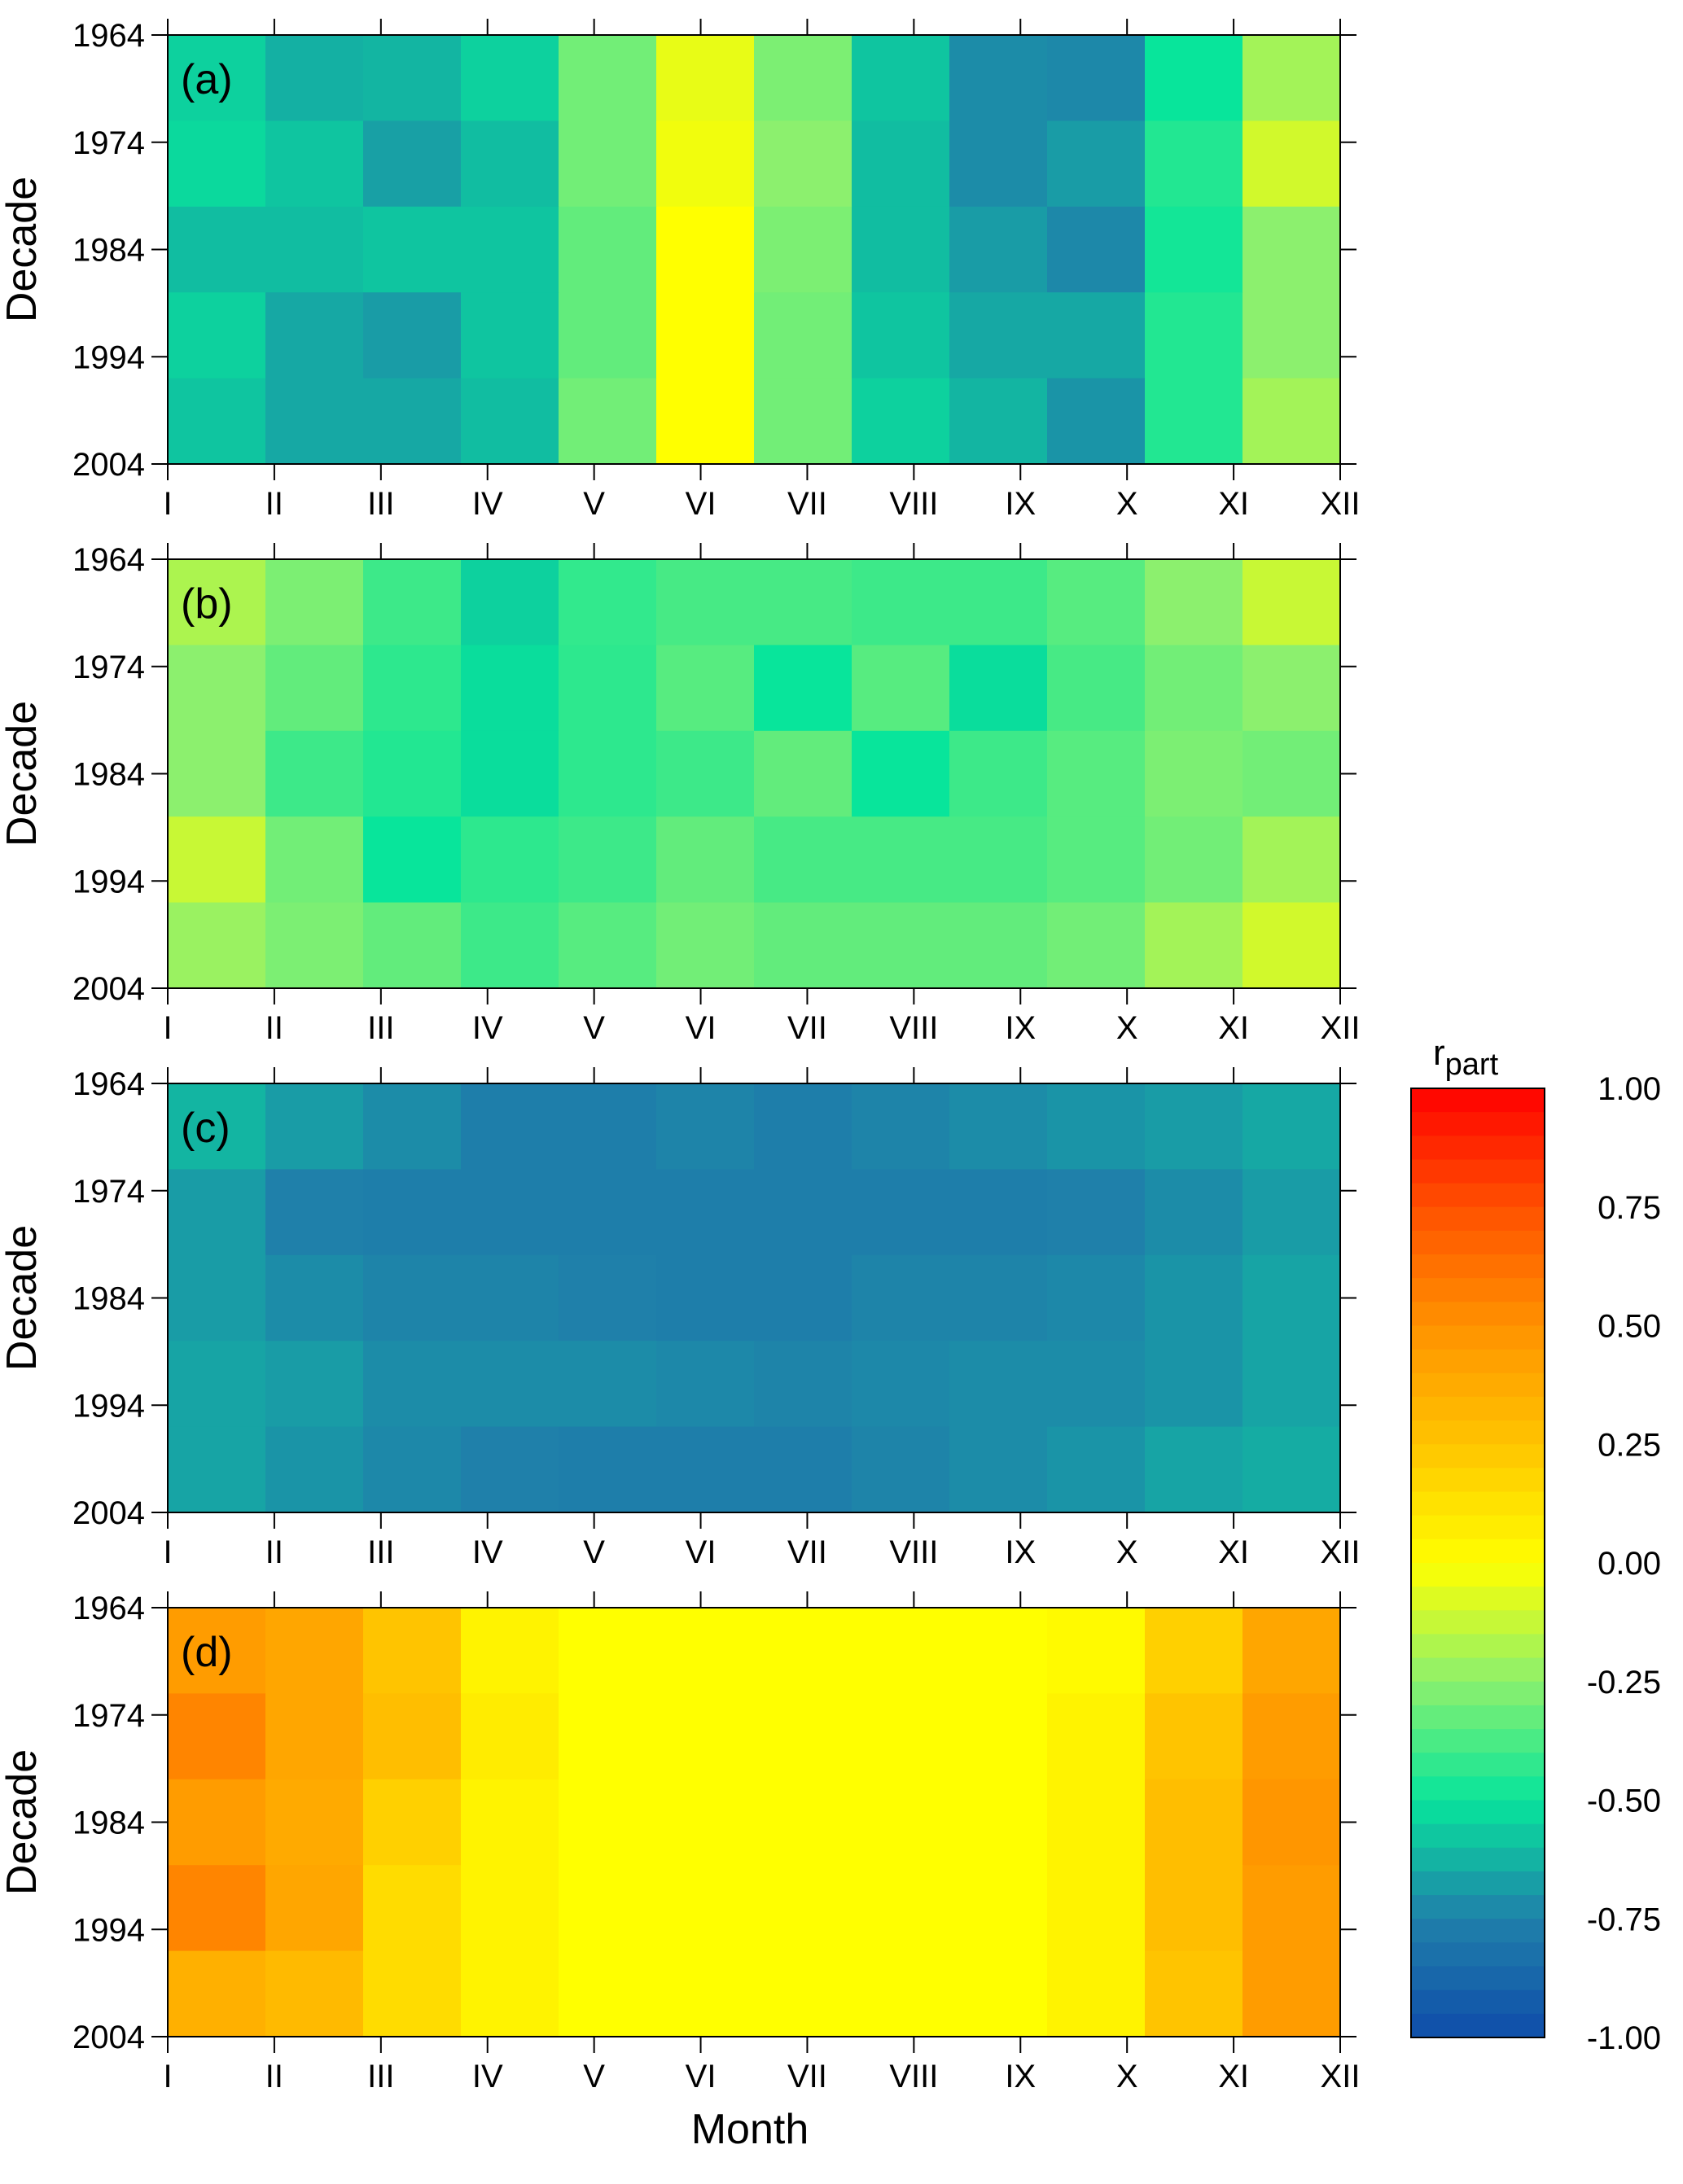 Image resolution: width=1683 pixels, height=2184 pixels. I want to click on x-tick-label: IX, so click(1021, 504).